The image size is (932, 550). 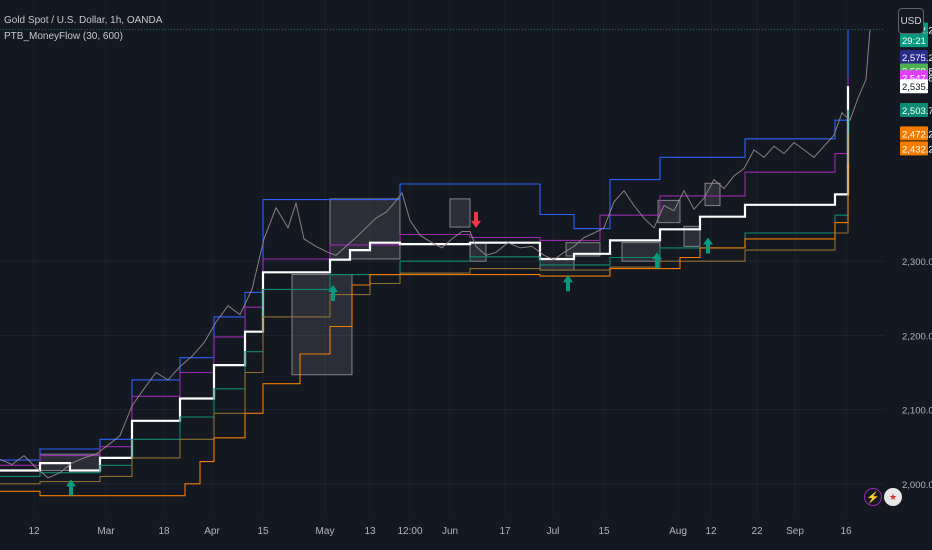 What do you see at coordinates (678, 531) in the screenshot?
I see `x-tick-label: Aug` at bounding box center [678, 531].